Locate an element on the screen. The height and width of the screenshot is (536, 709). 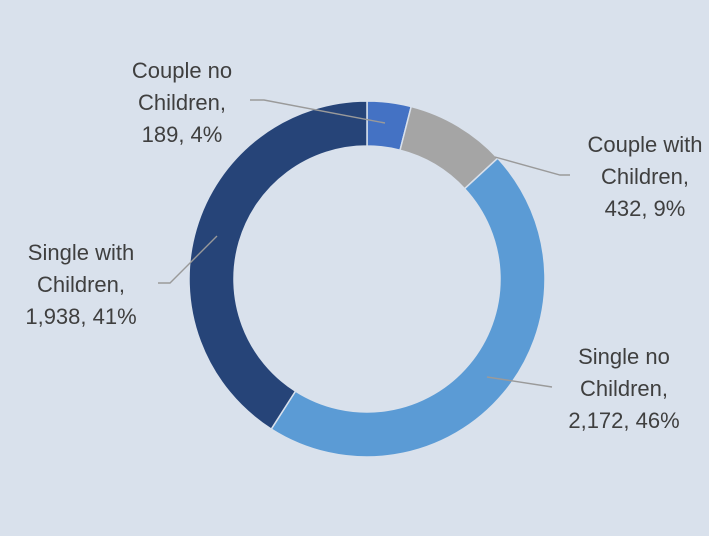
leader-line-single-with-children is located at coordinates (188, 259).